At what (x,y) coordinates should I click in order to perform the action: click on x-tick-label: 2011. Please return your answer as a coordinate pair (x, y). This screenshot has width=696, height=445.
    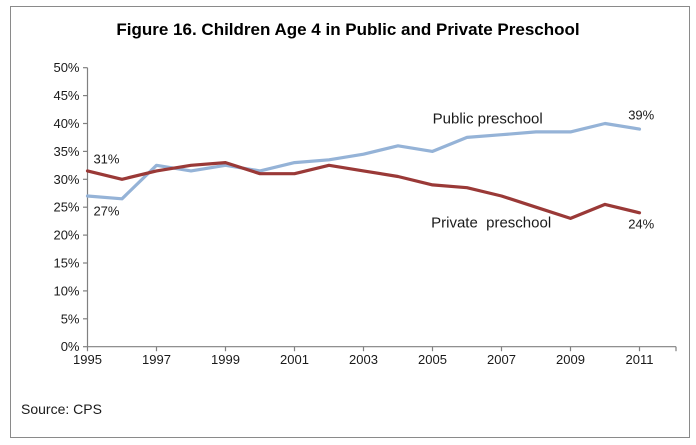
    Looking at the image, I should click on (640, 359).